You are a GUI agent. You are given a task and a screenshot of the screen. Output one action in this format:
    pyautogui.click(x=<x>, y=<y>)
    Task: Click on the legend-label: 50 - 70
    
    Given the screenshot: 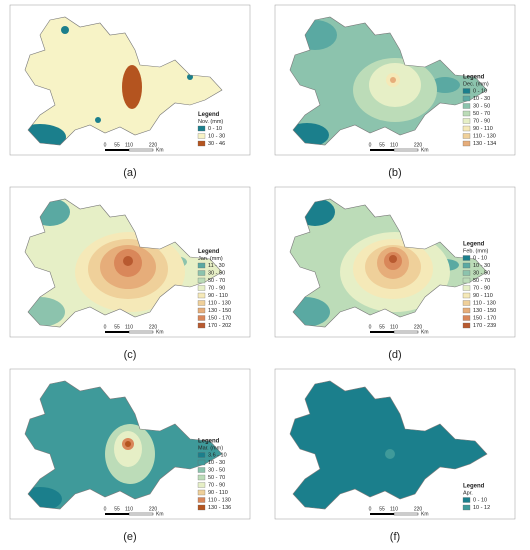 What is the action you would take?
    pyautogui.click(x=481, y=114)
    